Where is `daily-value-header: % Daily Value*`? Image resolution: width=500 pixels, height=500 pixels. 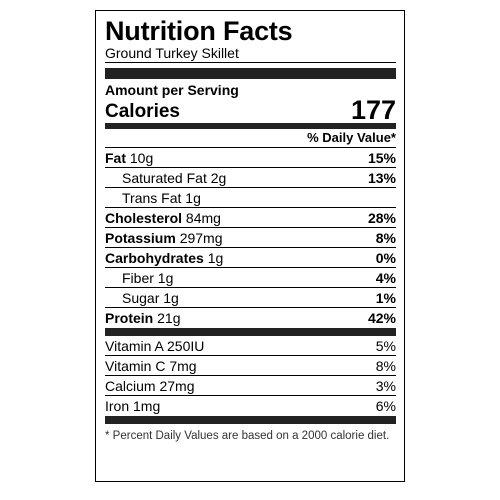
daily-value-header: % Daily Value* is located at coordinates (250, 138).